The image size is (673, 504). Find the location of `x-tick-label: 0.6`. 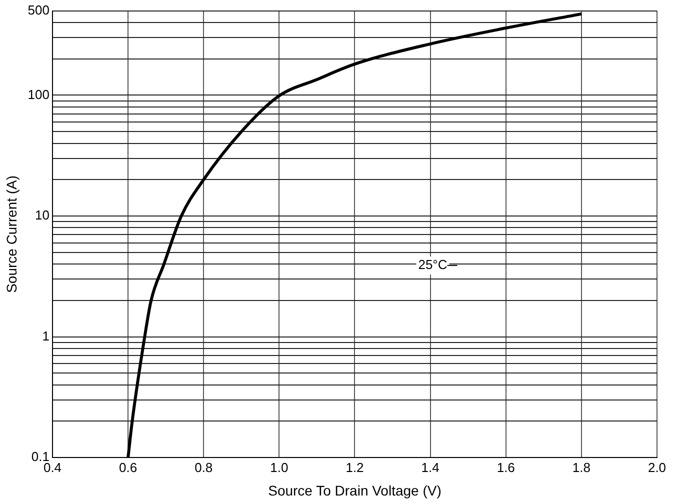

x-tick-label: 0.6 is located at coordinates (128, 467).